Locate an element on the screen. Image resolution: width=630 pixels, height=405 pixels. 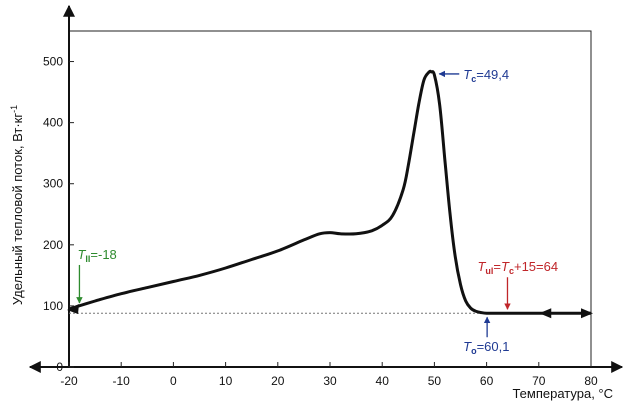
x-tick-label: 20 is located at coordinates (278, 381).